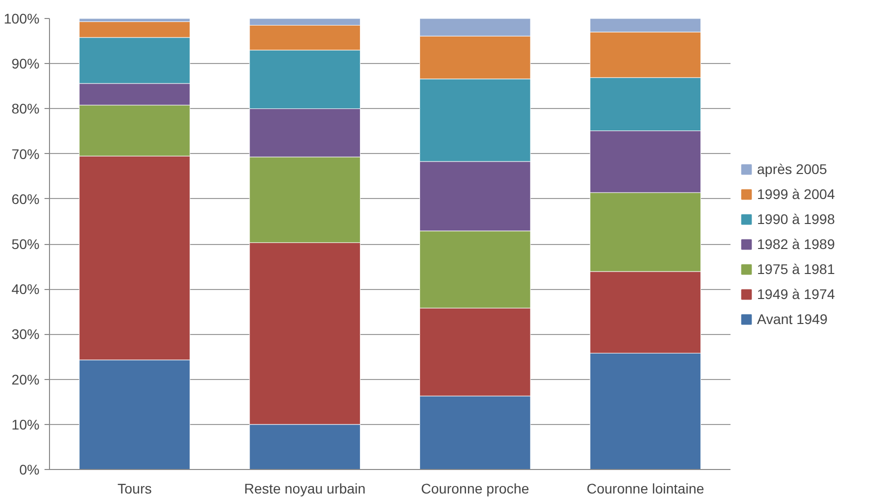 Image resolution: width=877 pixels, height=499 pixels. What do you see at coordinates (796, 294) in the screenshot?
I see `legend-label: 1949 à 1974` at bounding box center [796, 294].